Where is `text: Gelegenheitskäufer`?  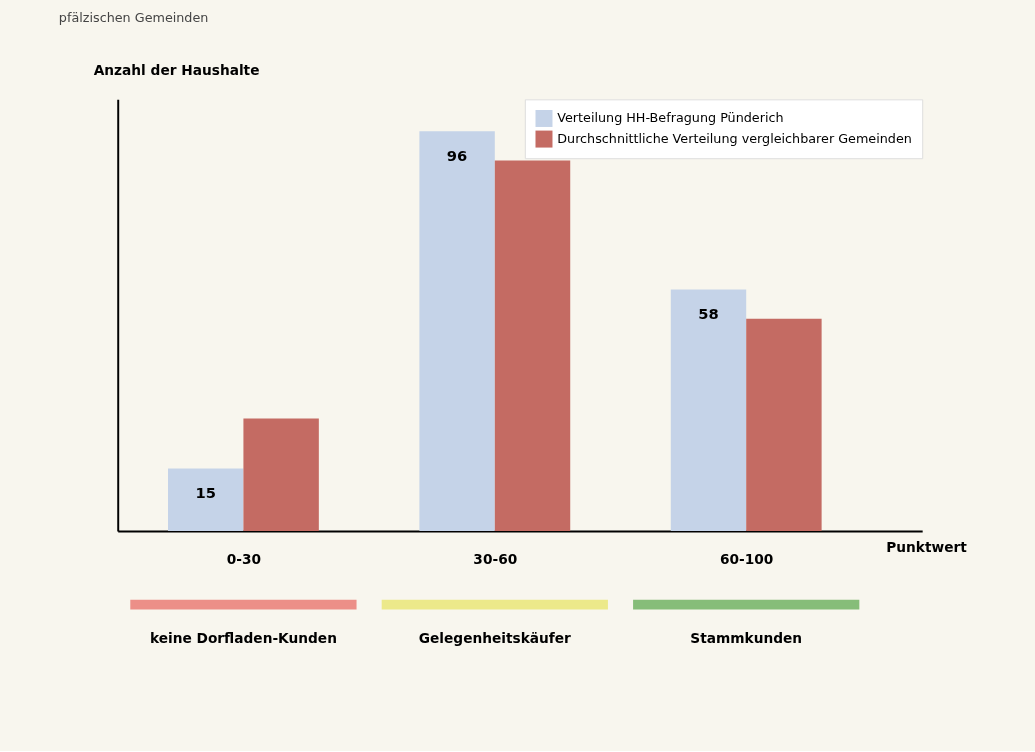
text: Gelegenheitskäufer is located at coordinates (495, 637).